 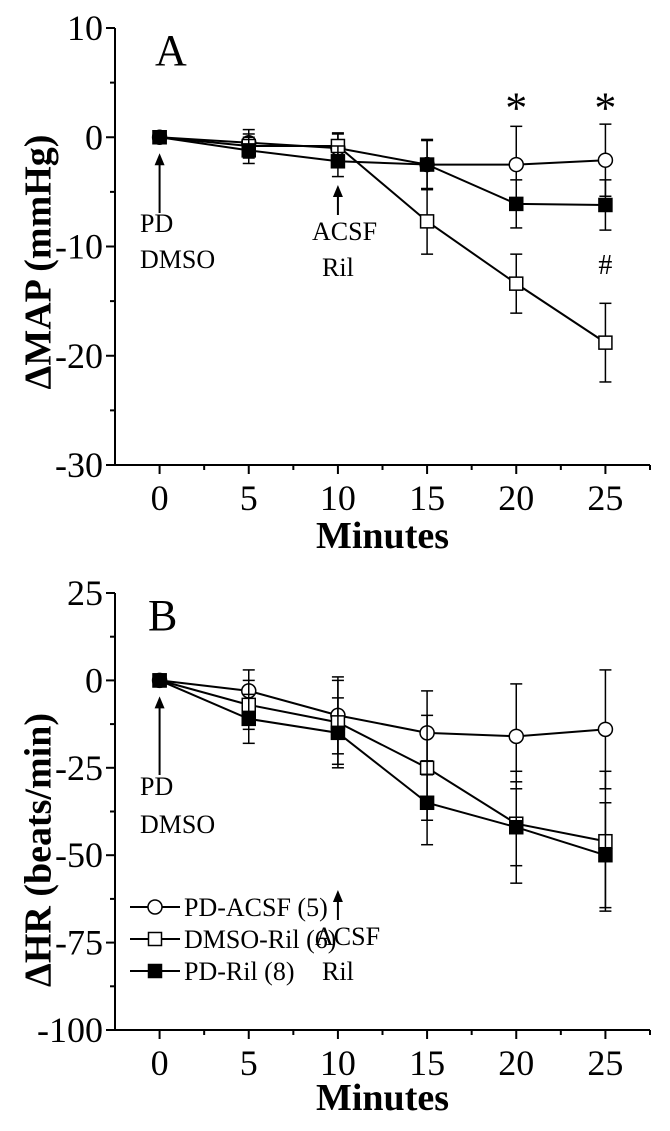 I want to click on y-tick-label: 25, so click(x=85, y=593).